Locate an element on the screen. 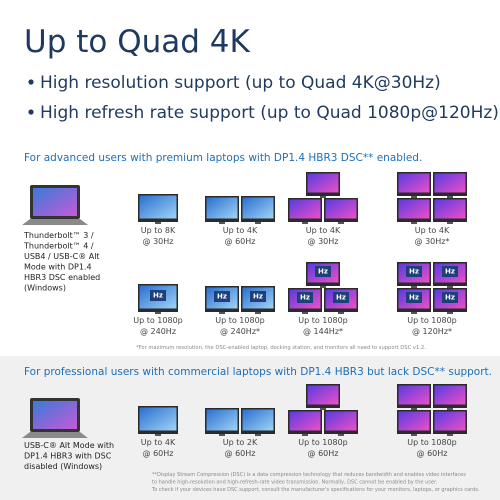 Image resolution: width=500 pixels, height=500 pixels. display-label: @ 144Hz* is located at coordinates (323, 331).